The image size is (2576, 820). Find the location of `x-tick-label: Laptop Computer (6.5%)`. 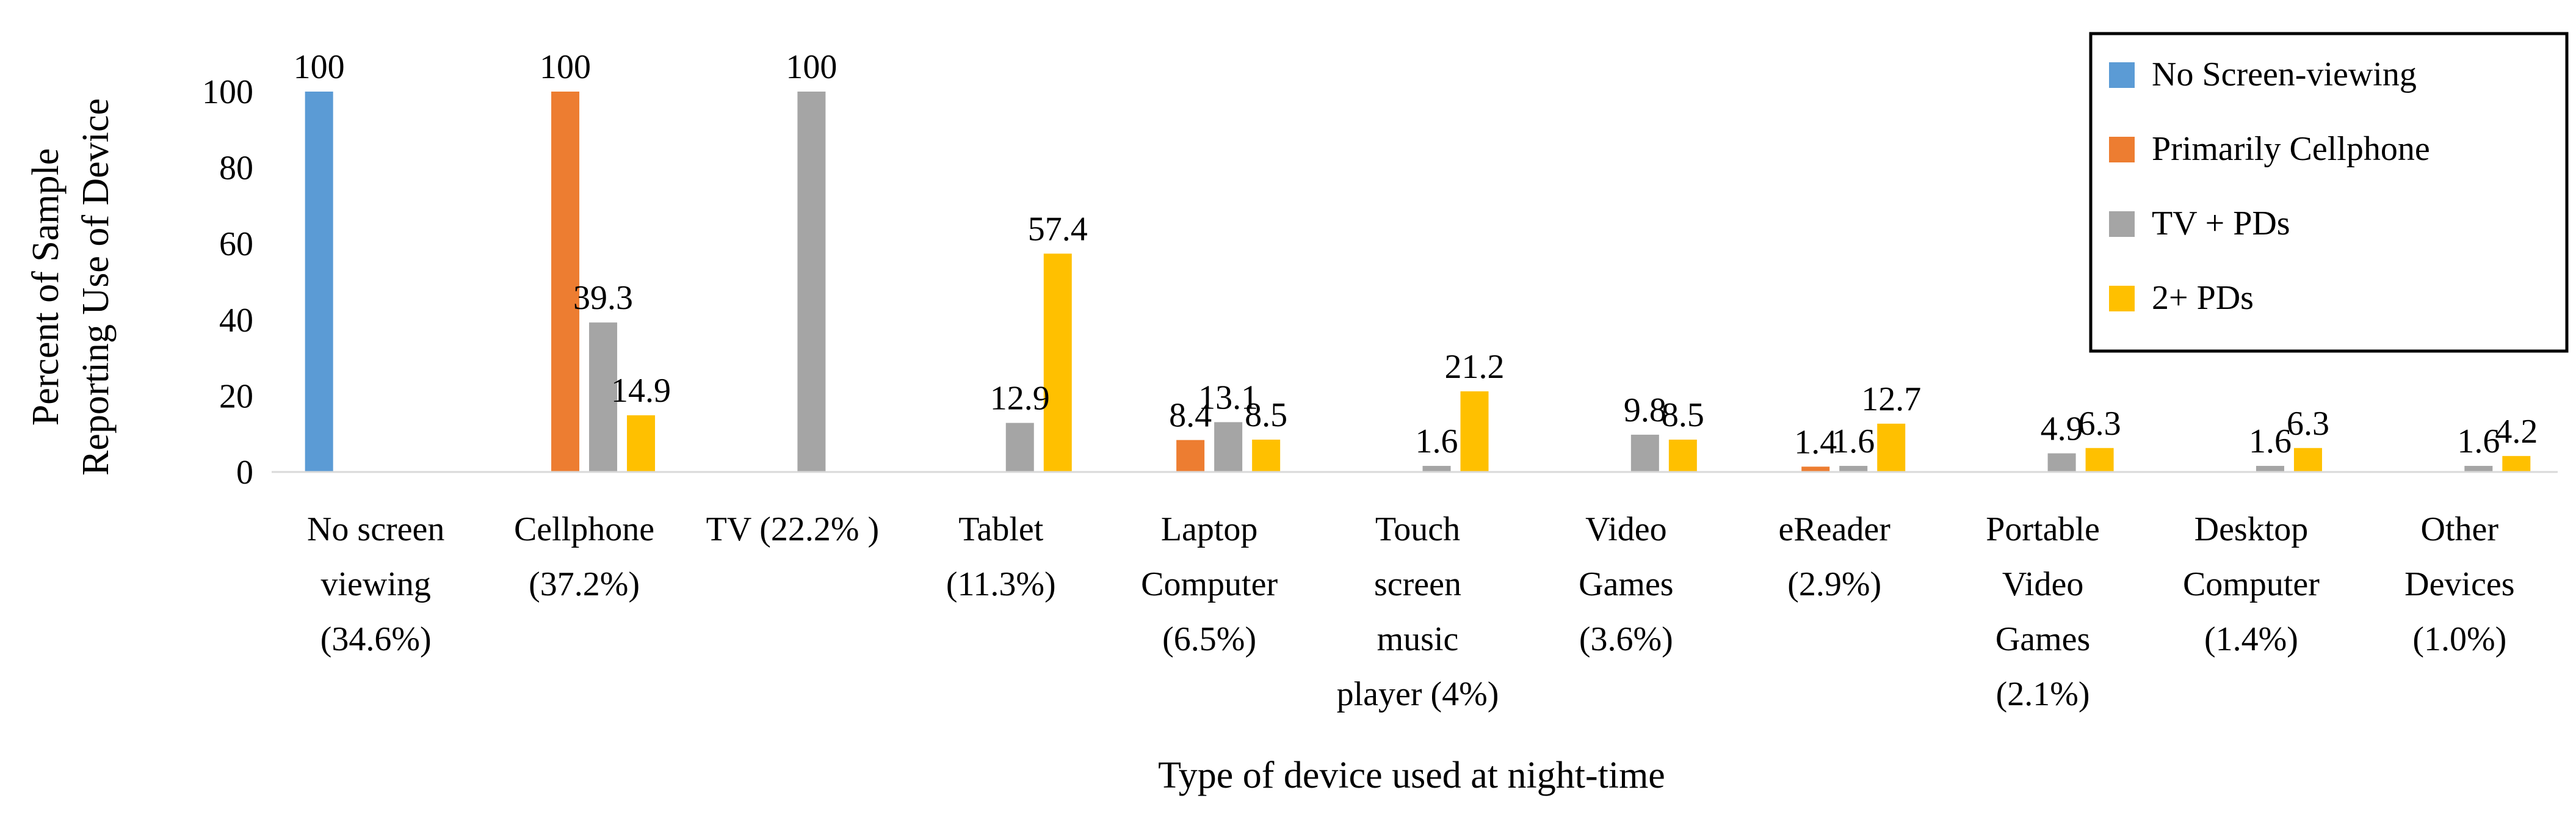

x-tick-label: Laptop Computer (6.5%) is located at coordinates (1209, 584).